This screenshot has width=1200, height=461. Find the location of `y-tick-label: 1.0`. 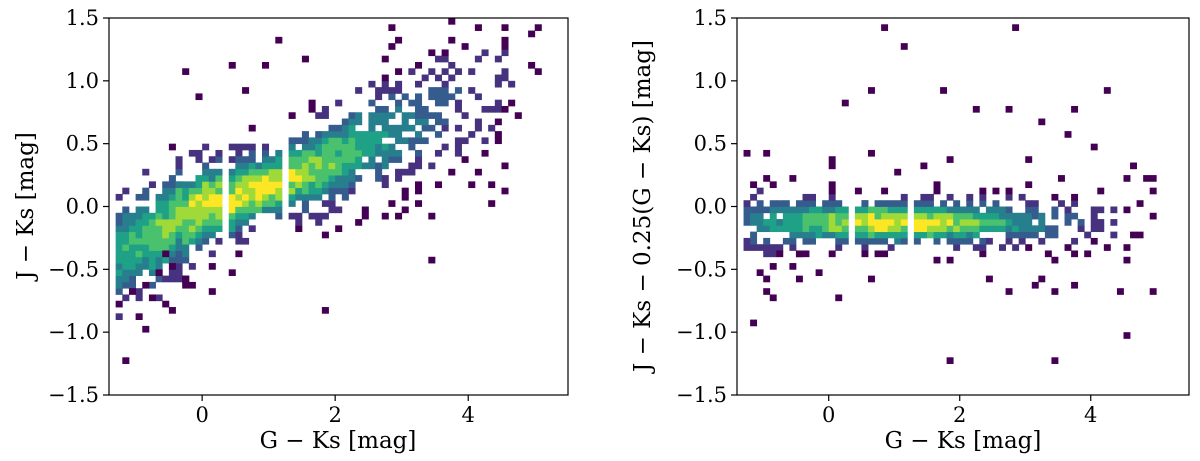

y-tick-label: 1.0 is located at coordinates (82, 81).